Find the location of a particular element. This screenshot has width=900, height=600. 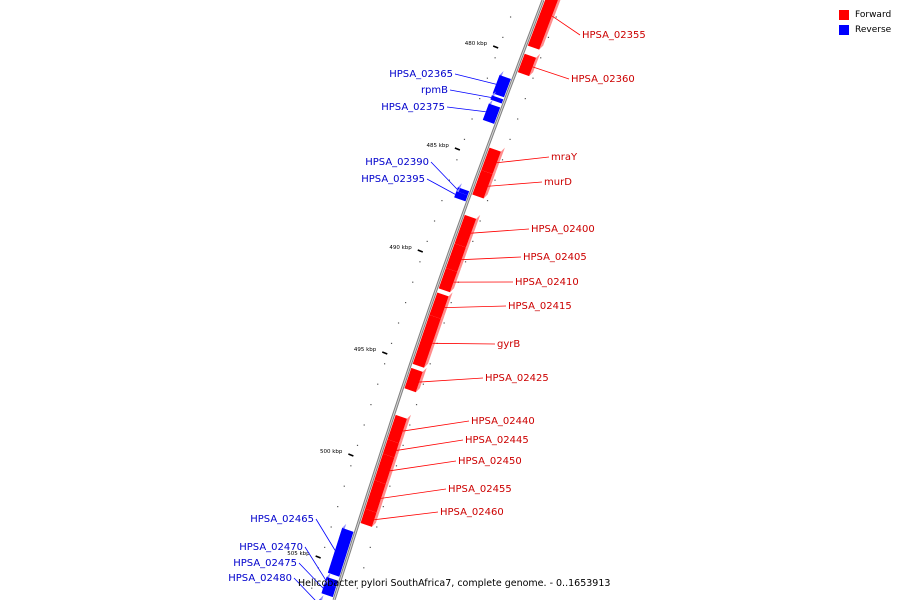

gene-murd is located at coordinates (482, 184).